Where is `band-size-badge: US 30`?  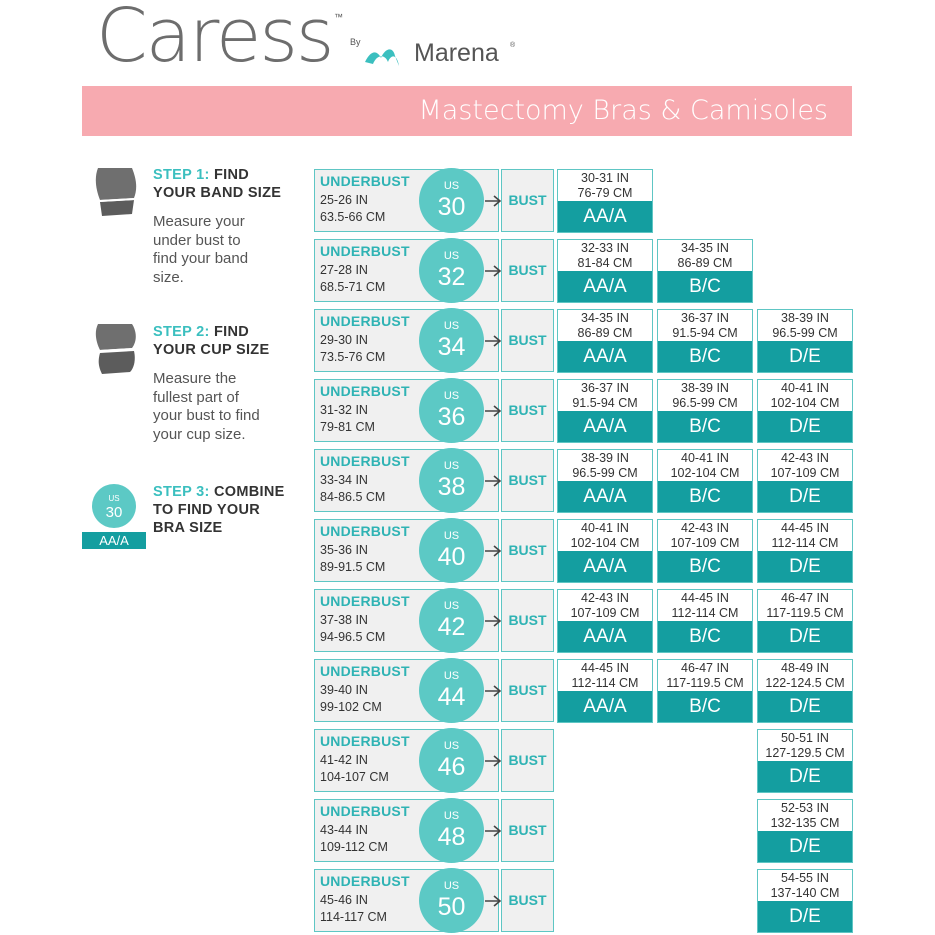 band-size-badge: US 30 is located at coordinates (451, 200).